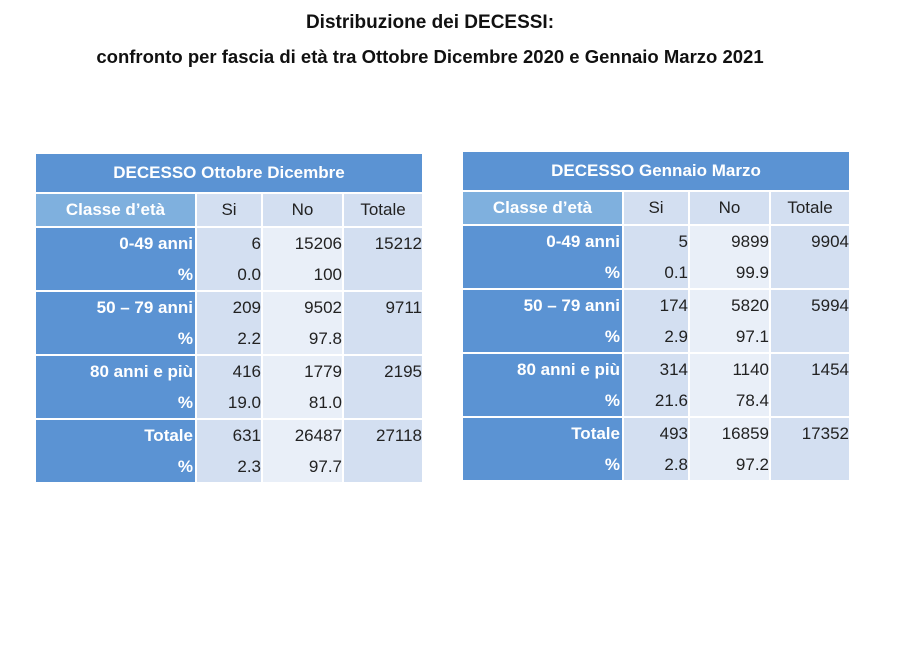 This screenshot has height=657, width=901. I want to click on row-group-50-79: 50 – 79 anni 174 5820 5994 % 2.9 97.1, so click(656, 320).